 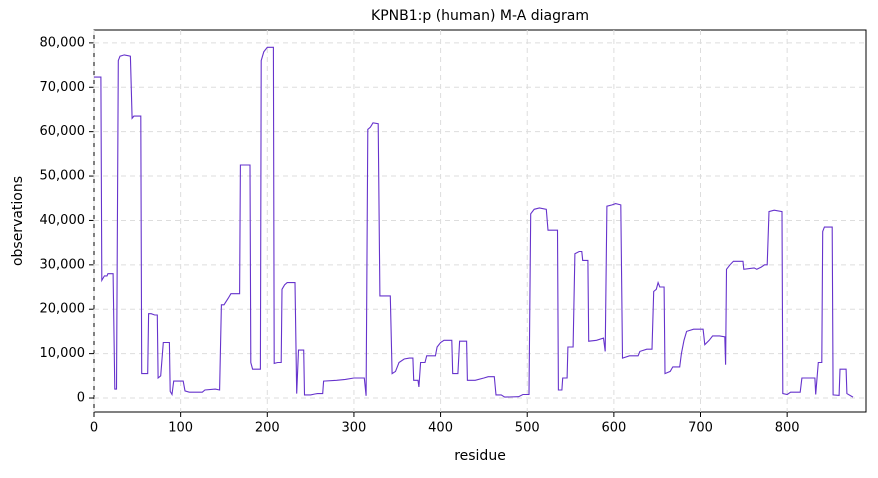 What do you see at coordinates (63, 353) in the screenshot?
I see `y-tick-label: 10,000` at bounding box center [63, 353].